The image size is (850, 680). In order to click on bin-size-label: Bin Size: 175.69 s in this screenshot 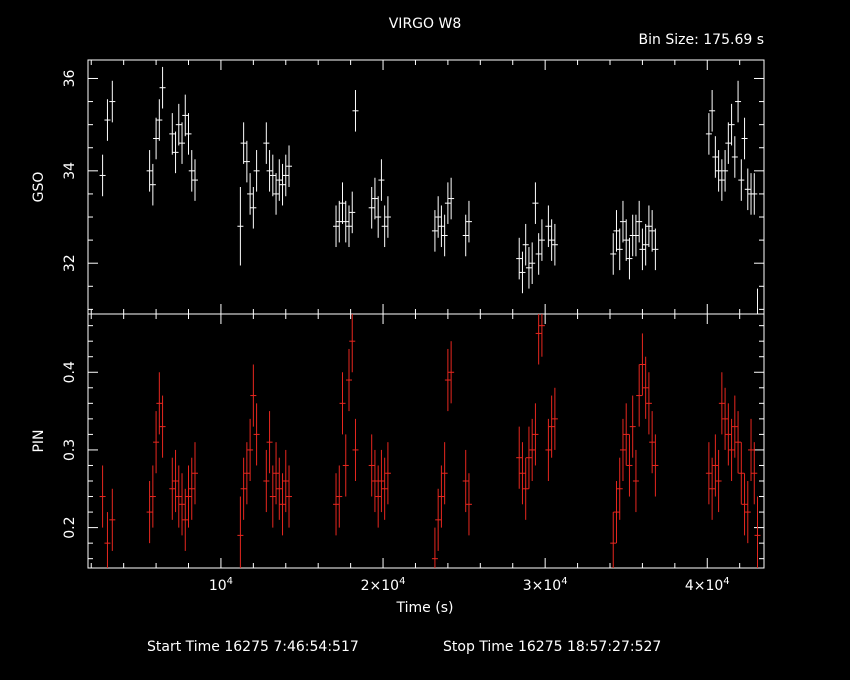, I will do `click(701, 40)`.